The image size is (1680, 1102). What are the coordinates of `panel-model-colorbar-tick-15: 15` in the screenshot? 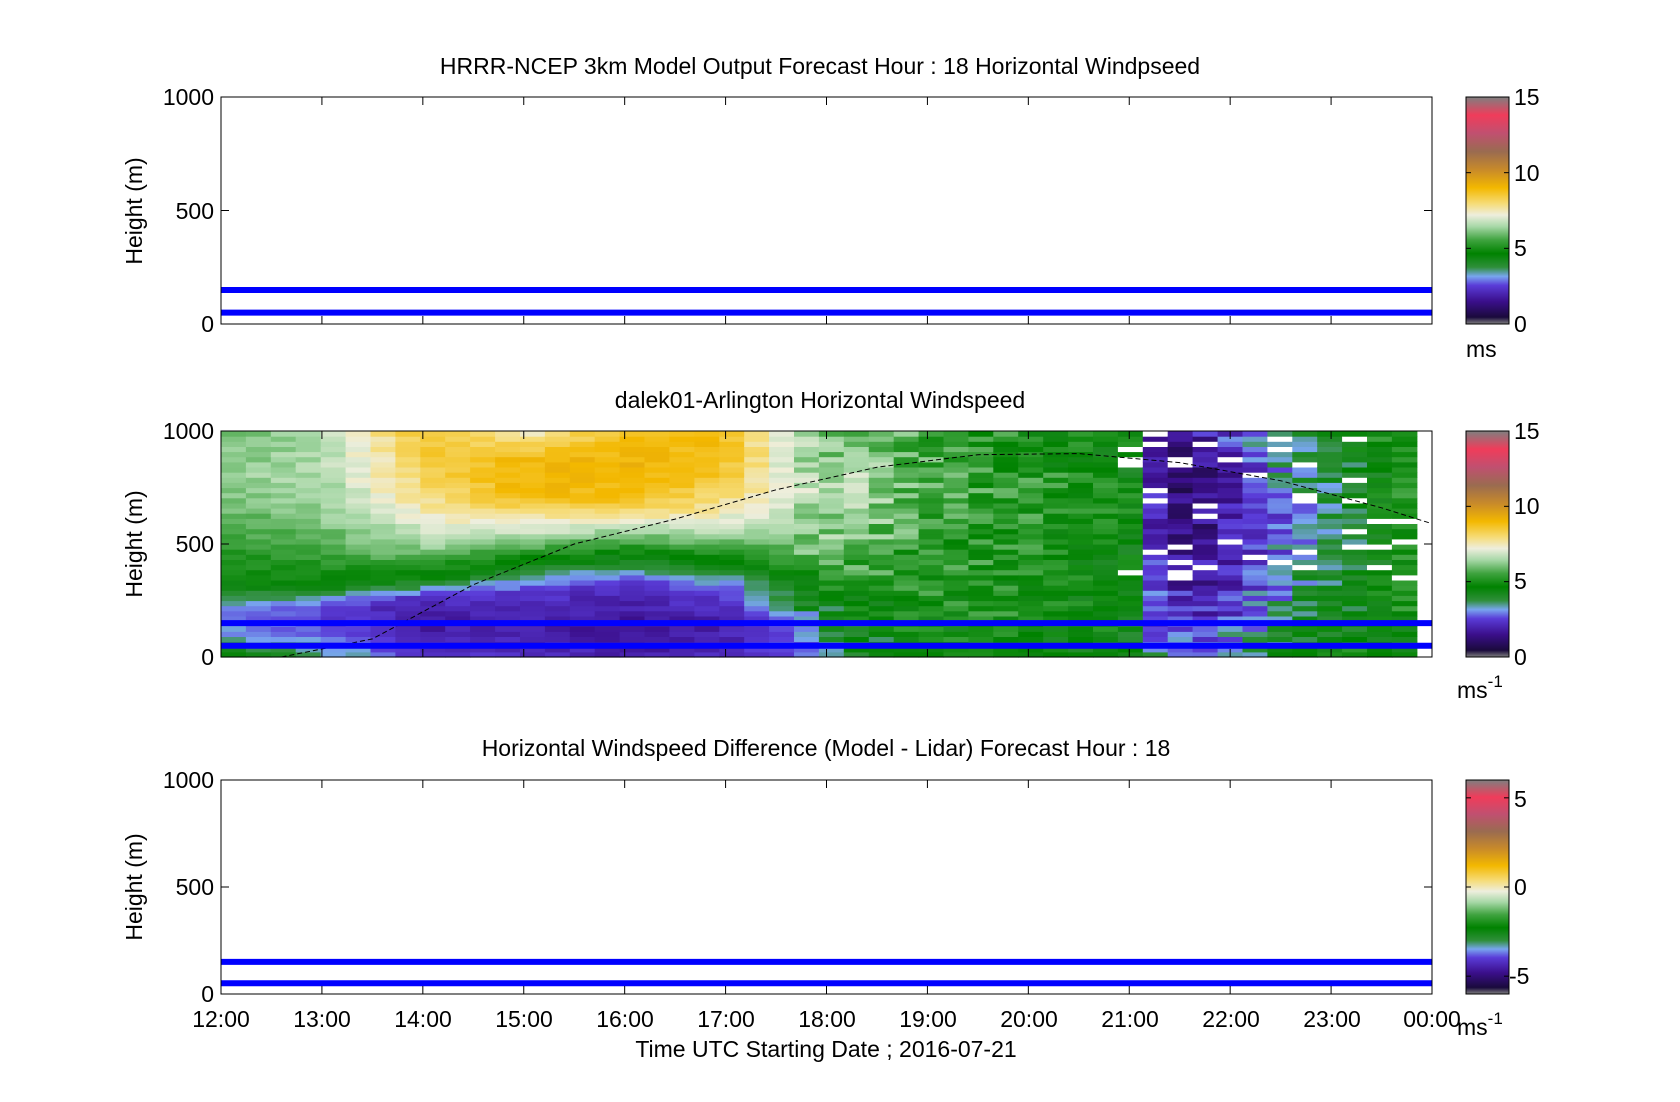 It's located at (1527, 97).